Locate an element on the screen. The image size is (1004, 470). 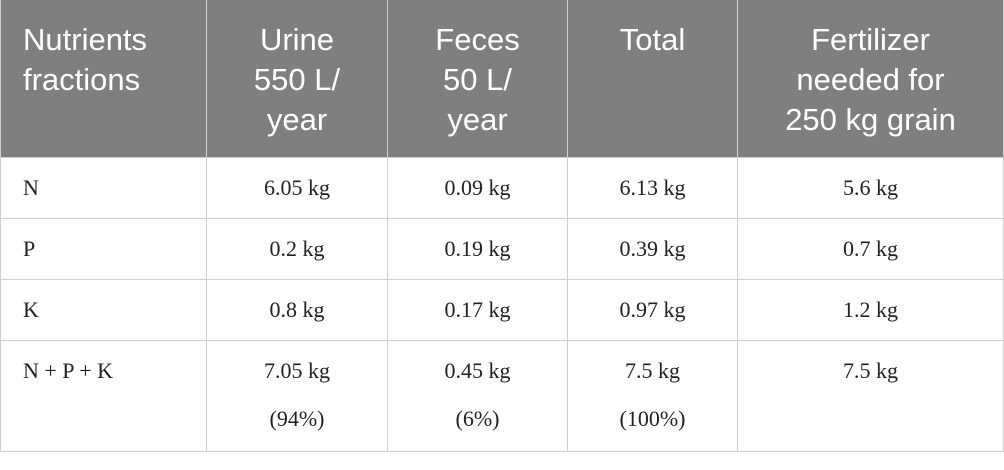
cell-line: needed for is located at coordinates (870, 79).